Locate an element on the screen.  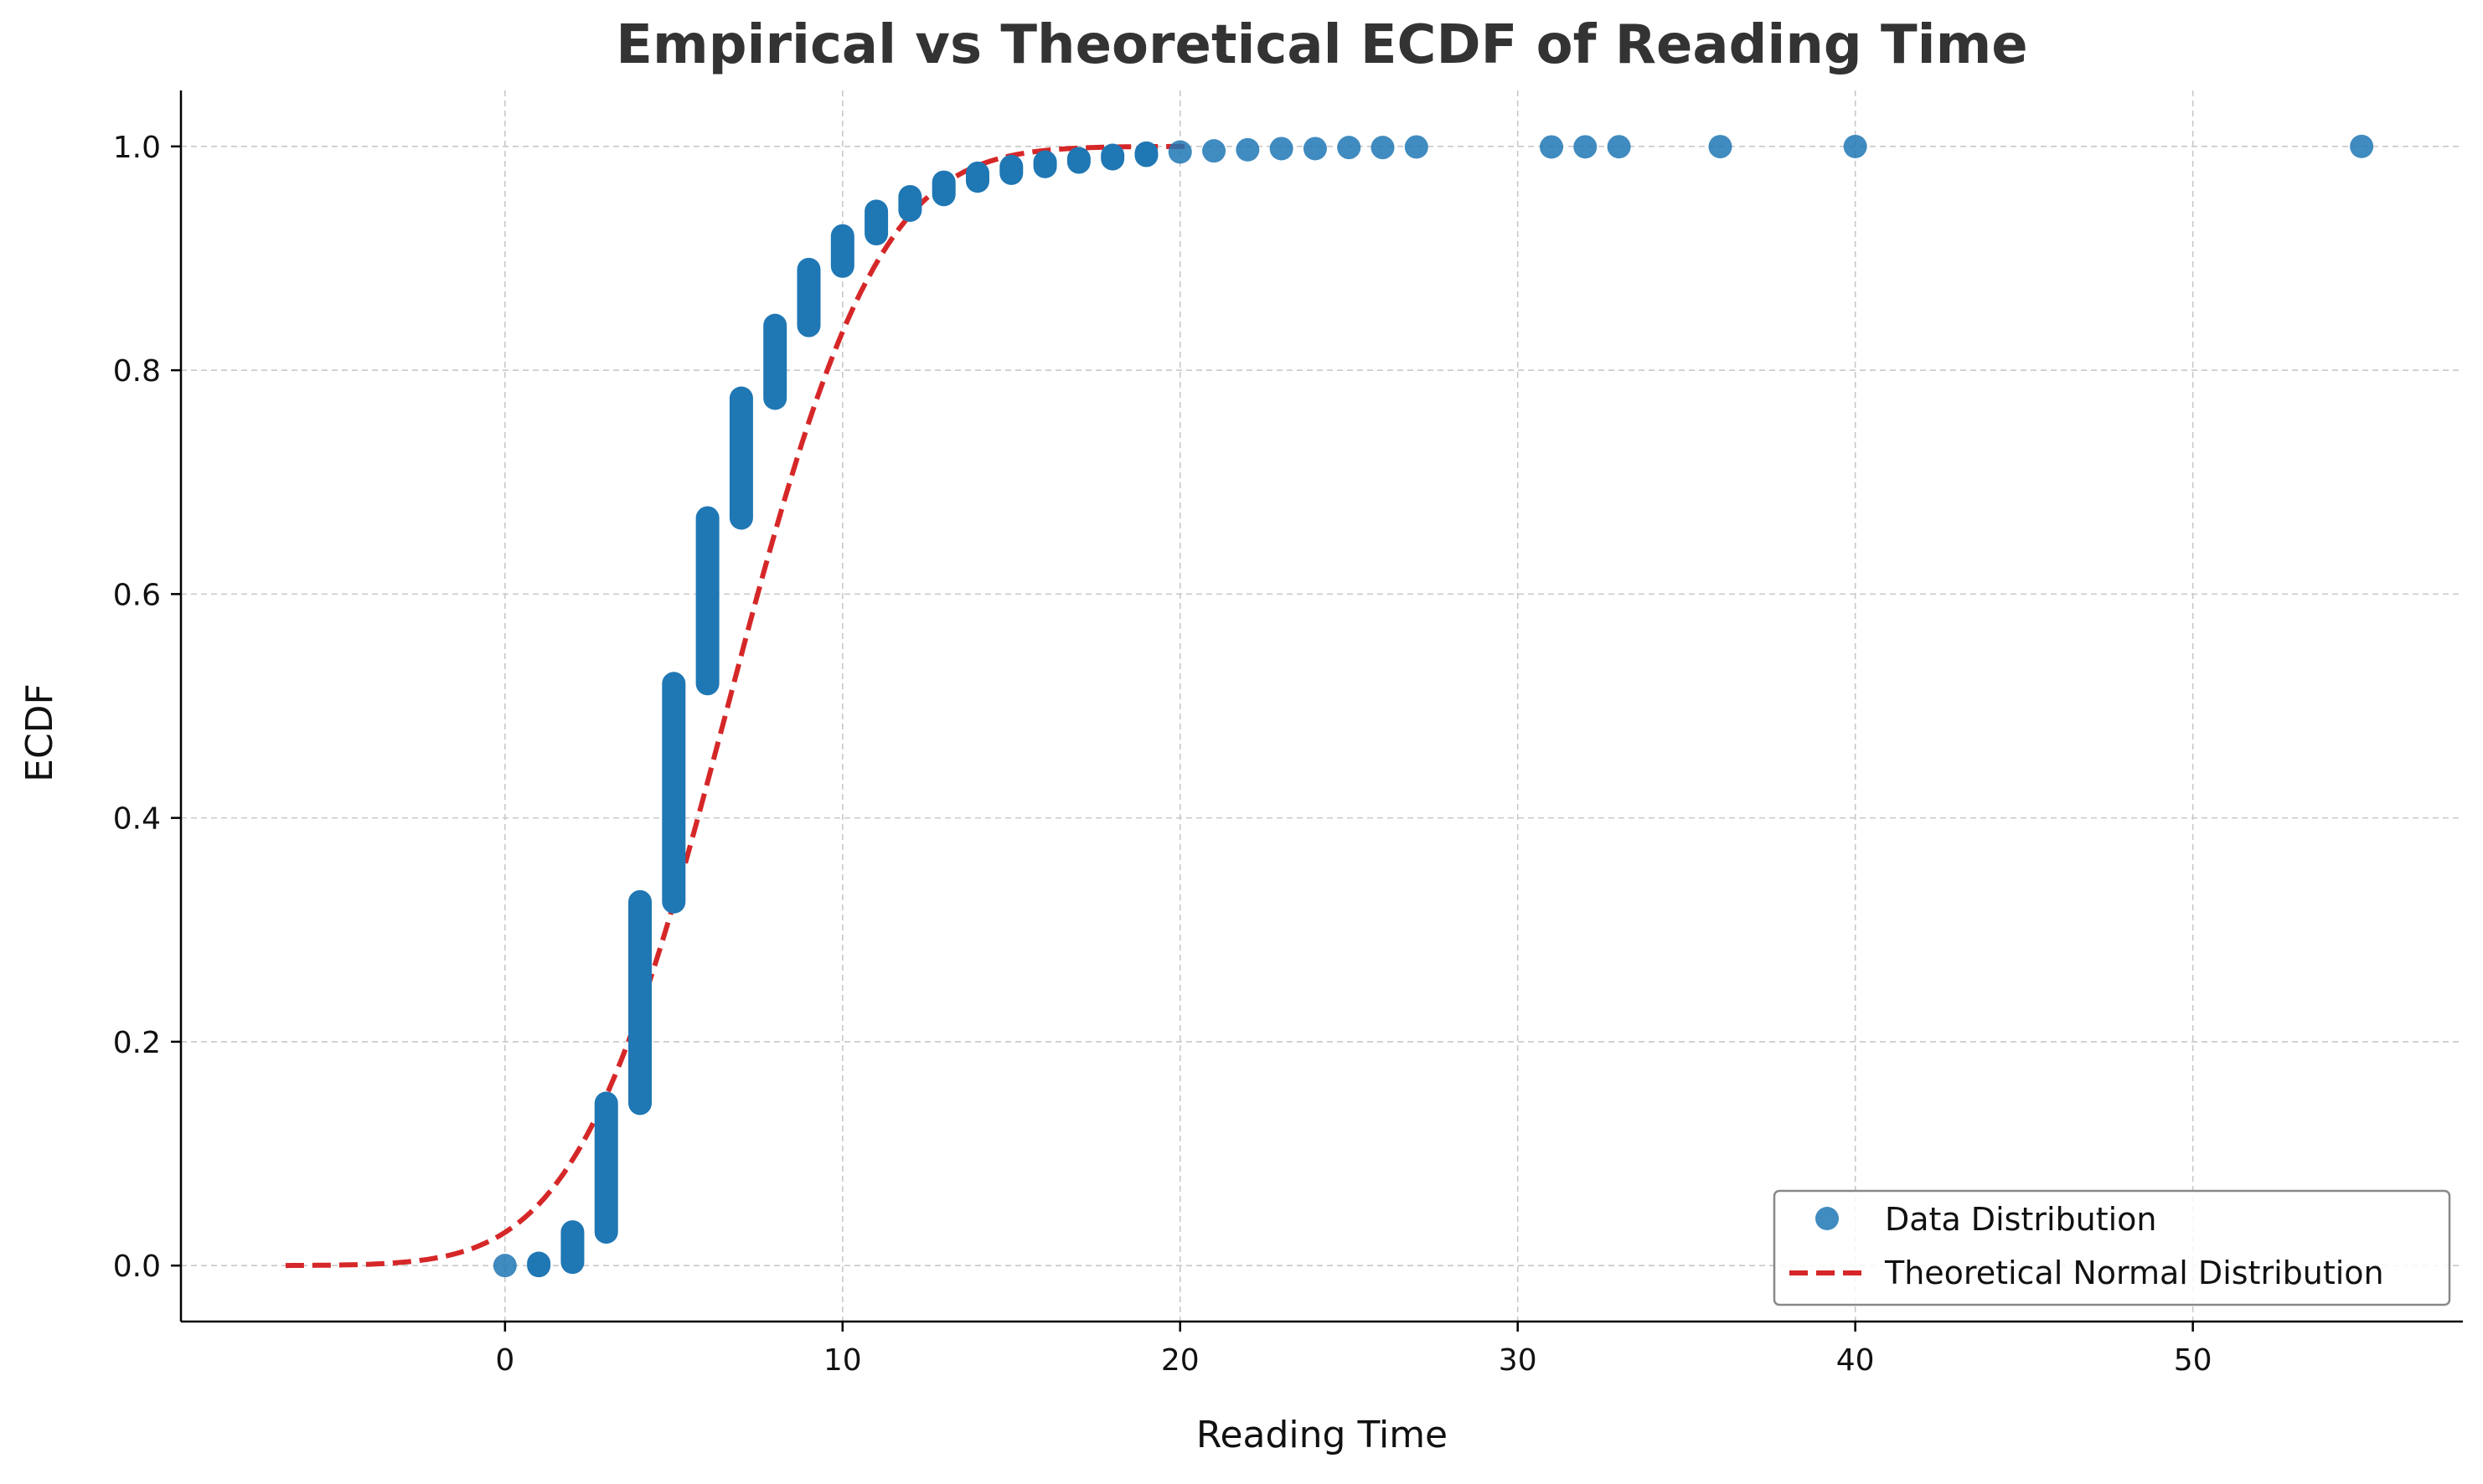
legend-box is located at coordinates (2112, 1247).